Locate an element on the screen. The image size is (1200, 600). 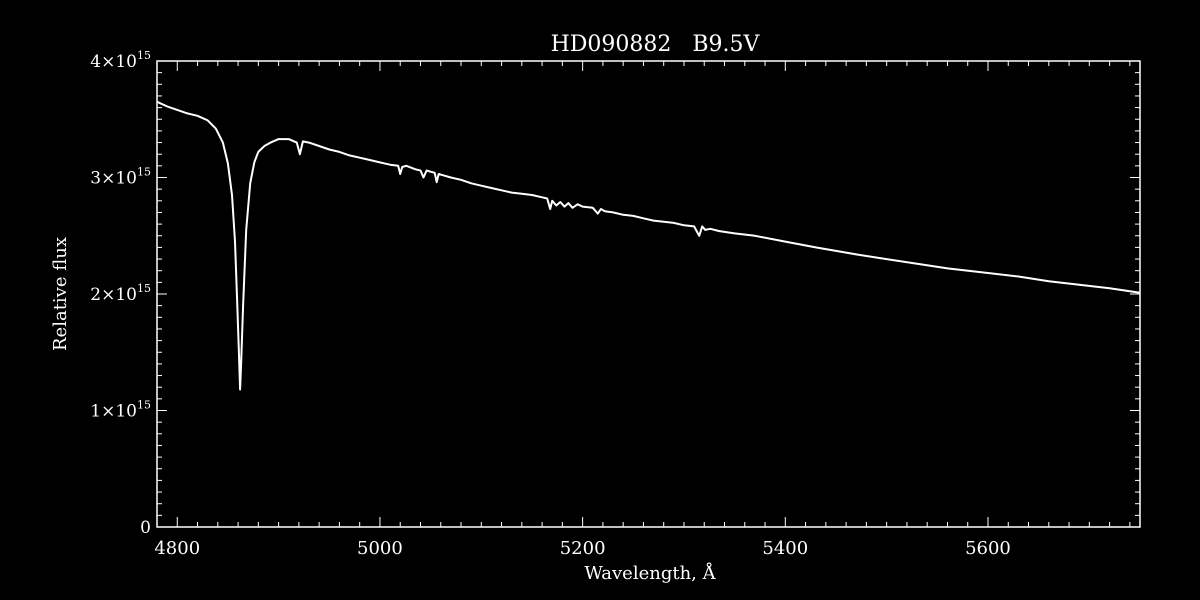
y-tick-label: 0 is located at coordinates (145, 528).